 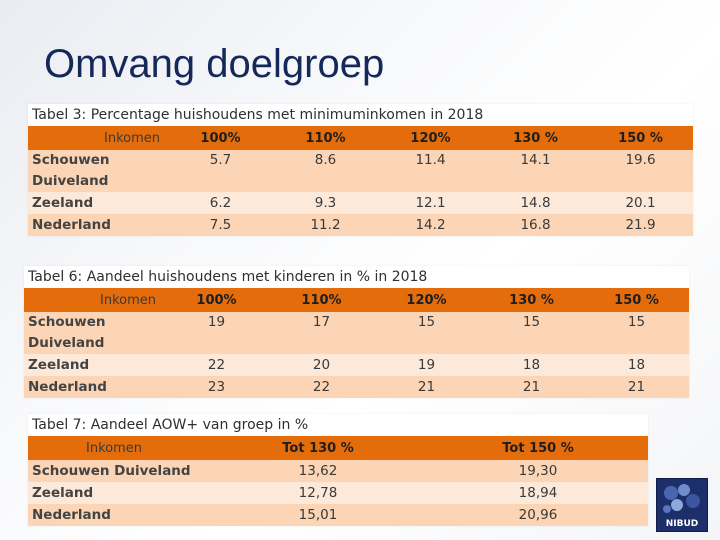 I want to click on cell: 21.9, so click(x=640, y=225).